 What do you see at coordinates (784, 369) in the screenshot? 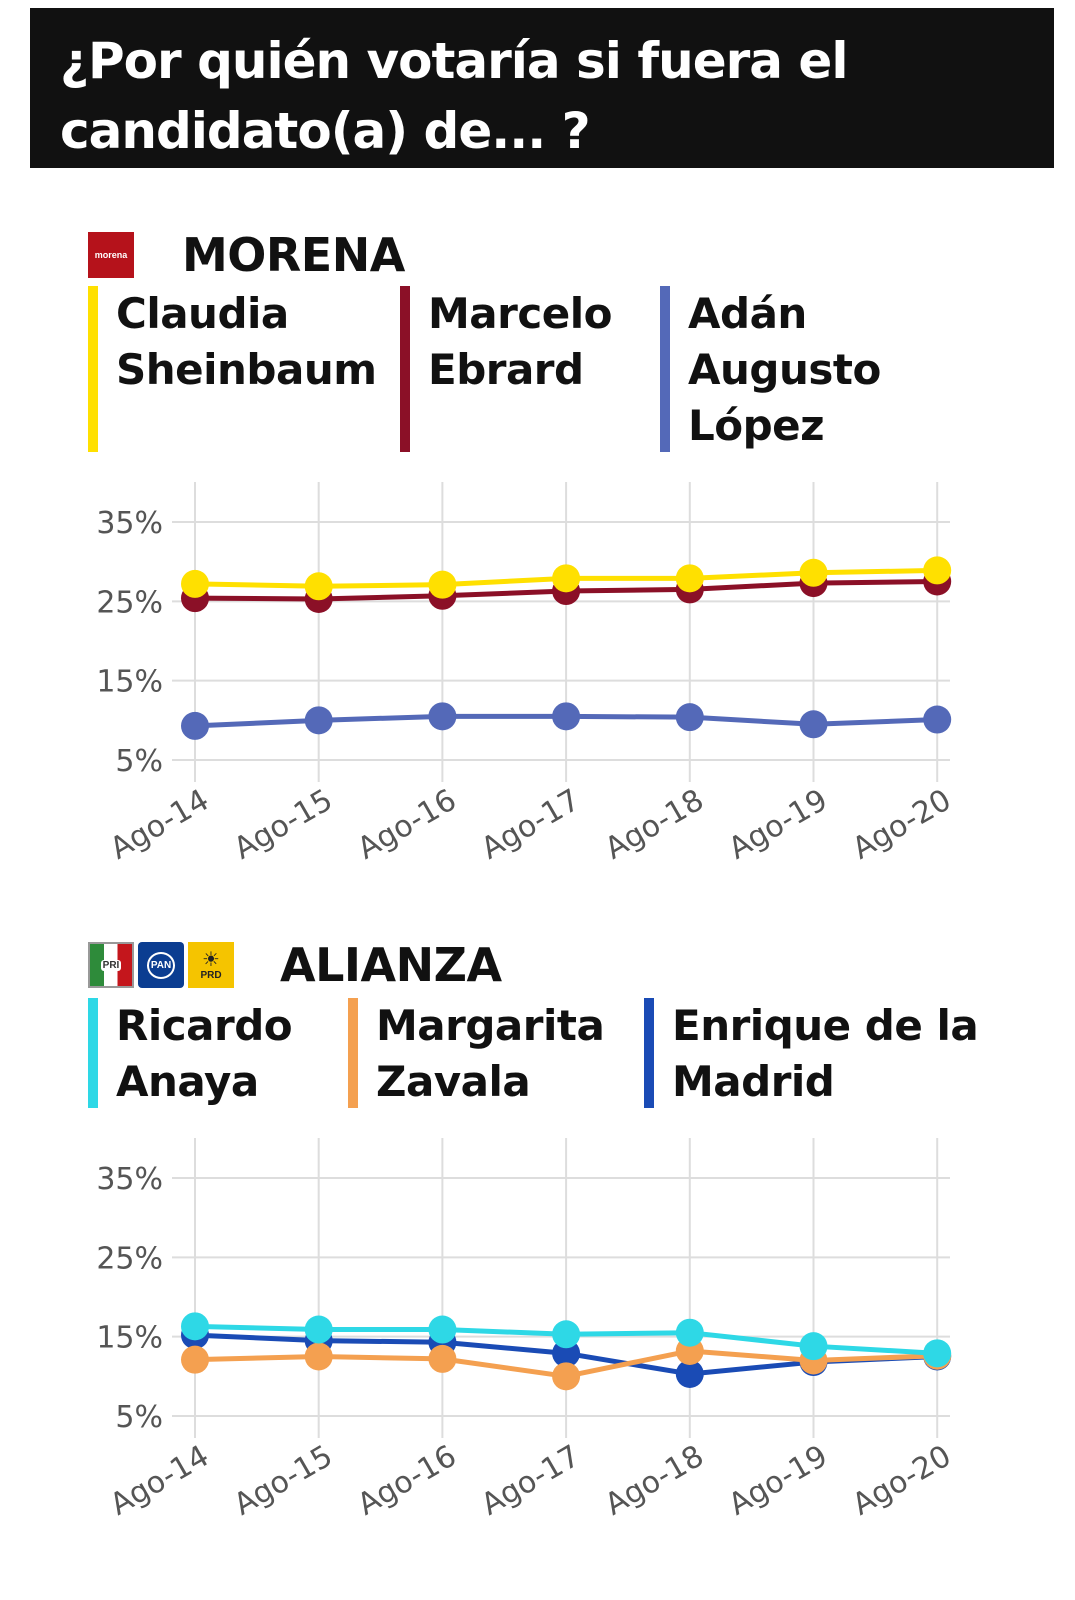
I see `legend-label: Adán Augusto López` at bounding box center [784, 369].